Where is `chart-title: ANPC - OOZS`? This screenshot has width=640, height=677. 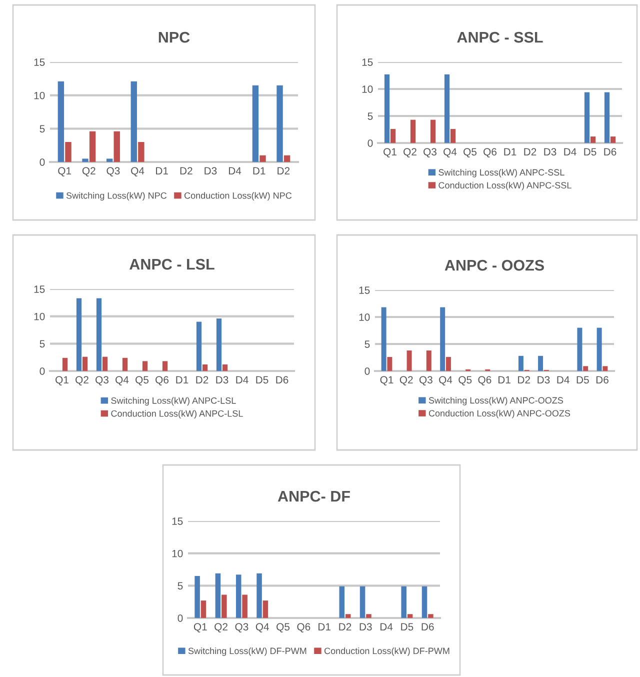 chart-title: ANPC - OOZS is located at coordinates (494, 265).